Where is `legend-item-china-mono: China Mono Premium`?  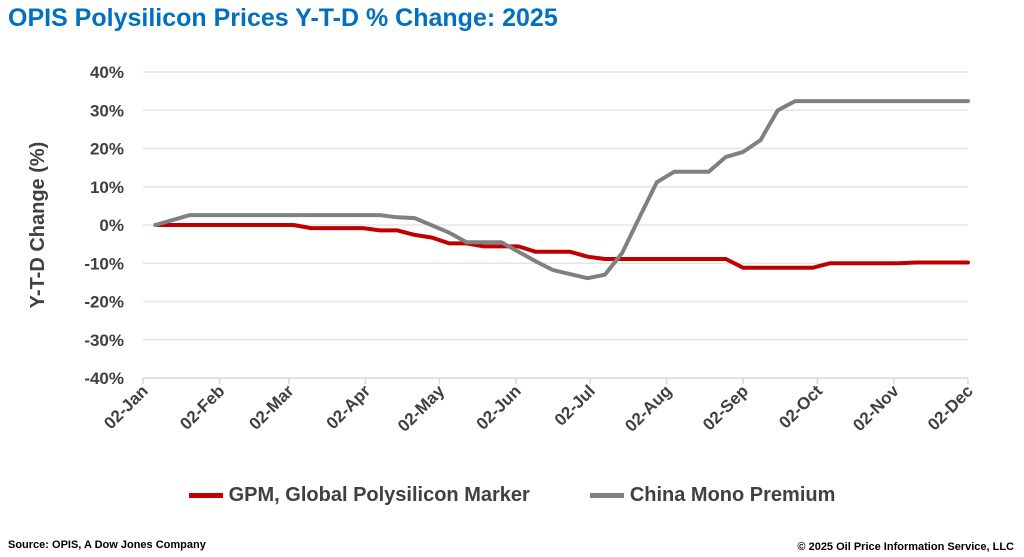
legend-item-china-mono: China Mono Premium is located at coordinates (712, 495).